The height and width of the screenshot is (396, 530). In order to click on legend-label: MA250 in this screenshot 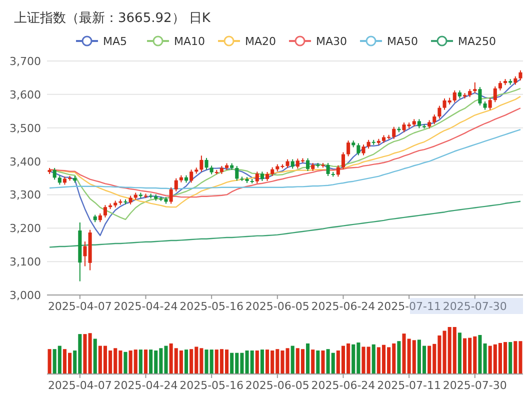, I will do `click(477, 41)`.